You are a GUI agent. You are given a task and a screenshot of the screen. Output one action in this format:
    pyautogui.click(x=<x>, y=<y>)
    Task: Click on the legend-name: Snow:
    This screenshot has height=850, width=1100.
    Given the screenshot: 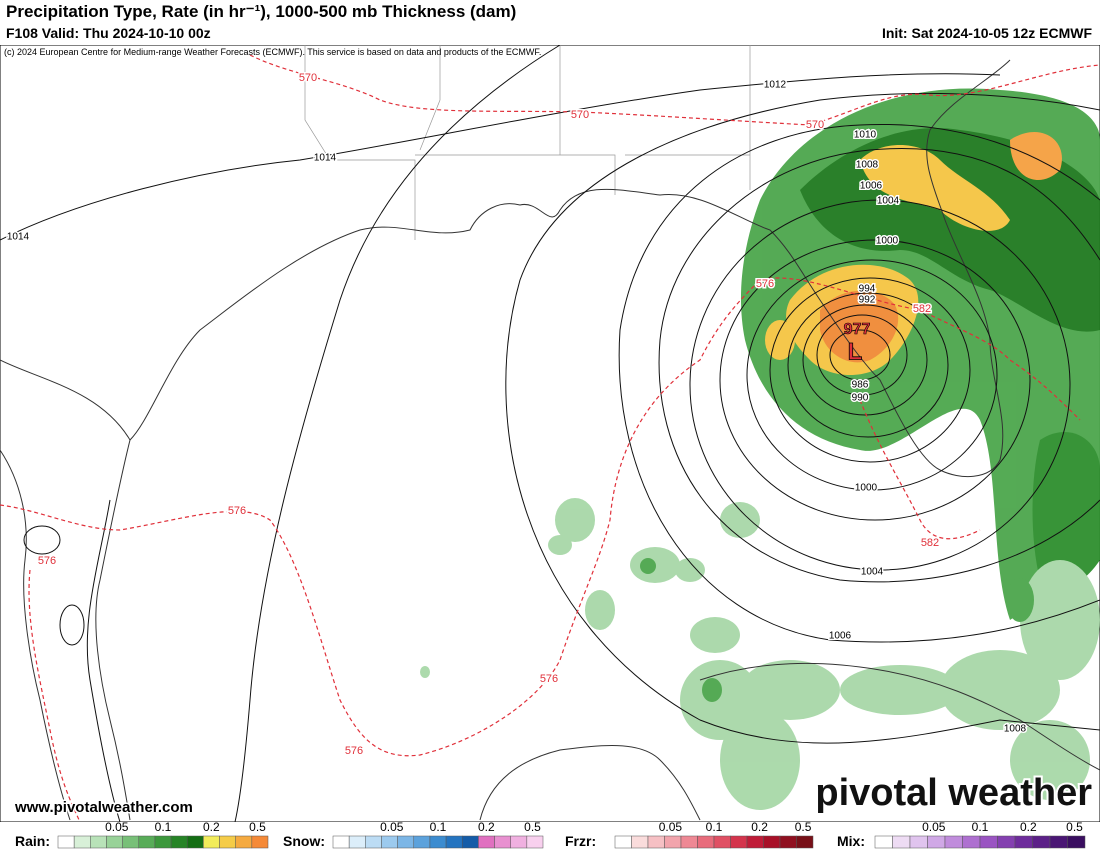 What is the action you would take?
    pyautogui.click(x=304, y=841)
    